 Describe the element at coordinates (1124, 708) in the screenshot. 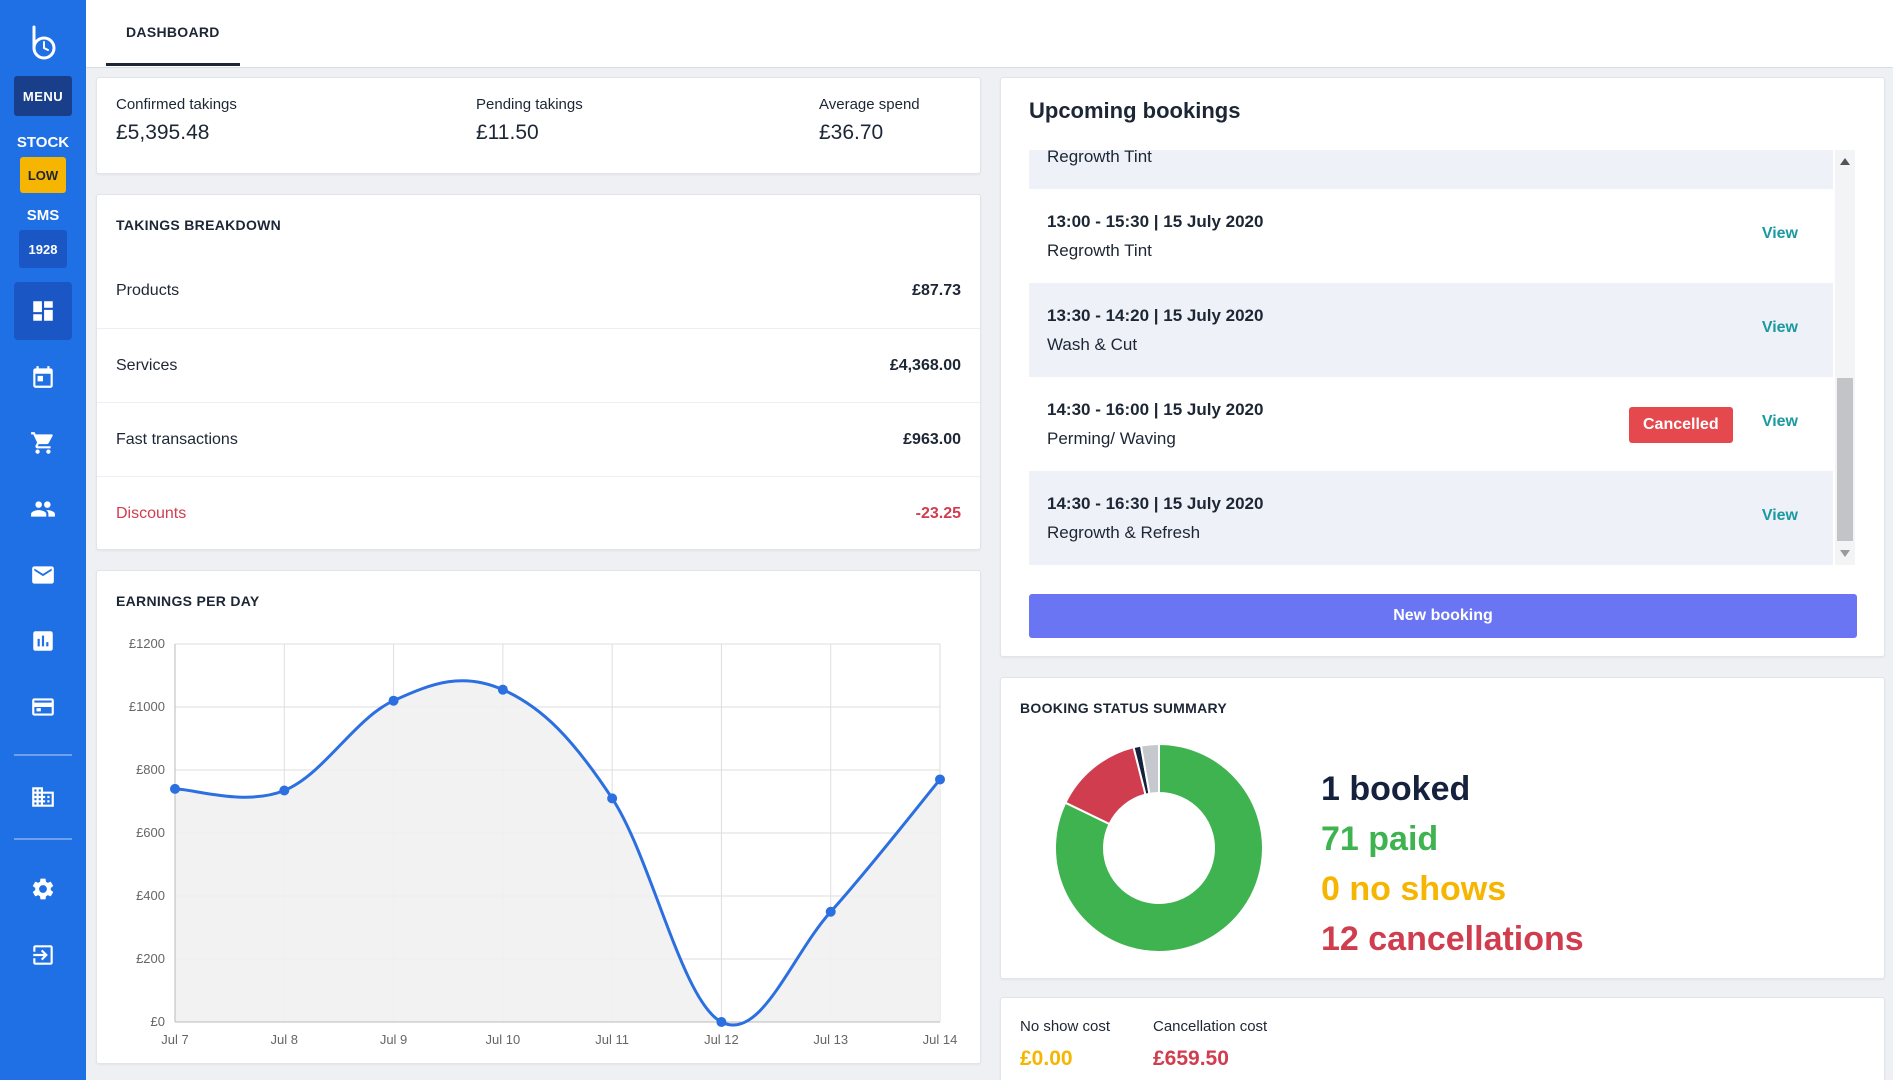

I see `booking-status-title: BOOKING STATUS SUMMARY` at that location.